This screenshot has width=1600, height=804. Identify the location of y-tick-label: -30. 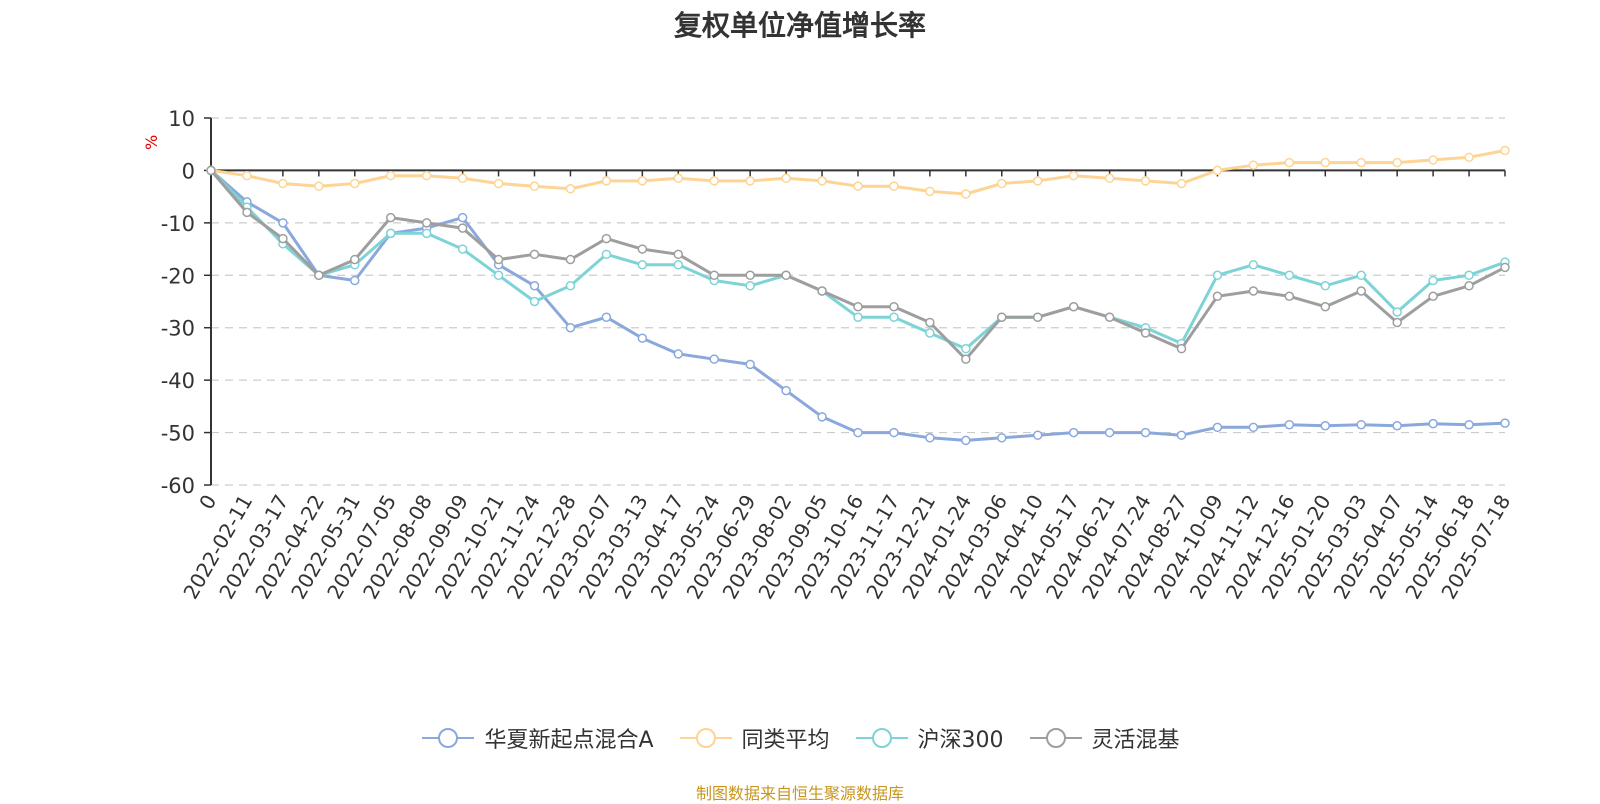
(178, 329).